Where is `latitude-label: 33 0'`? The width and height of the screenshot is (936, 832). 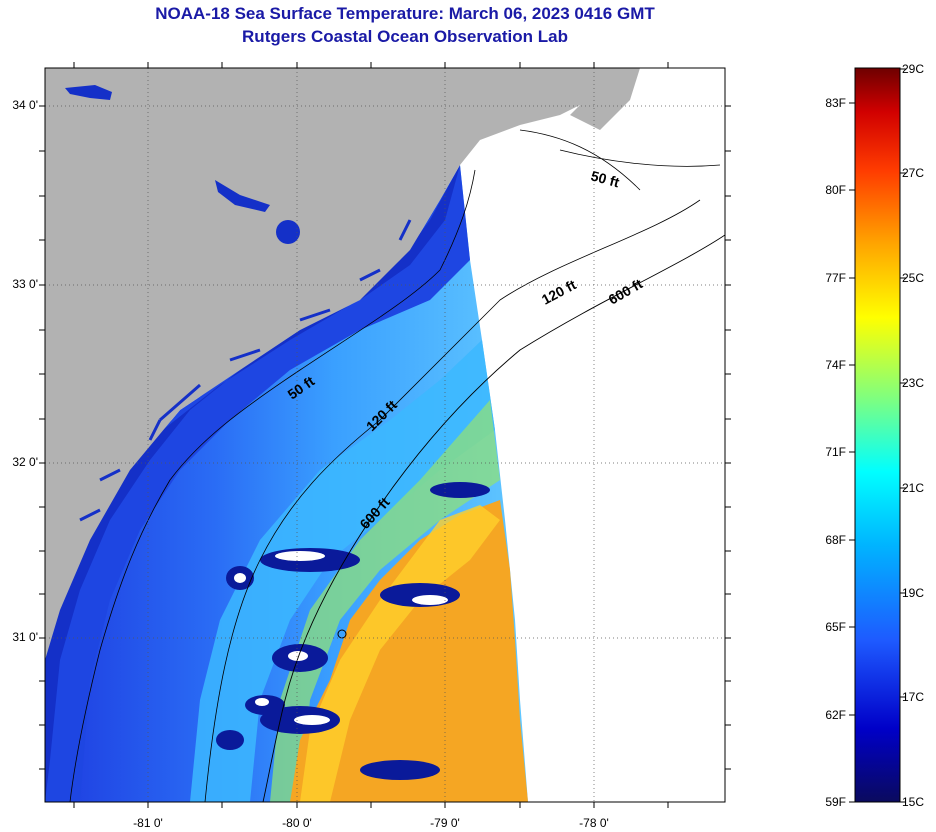
latitude-label: 33 0' is located at coordinates (25, 284).